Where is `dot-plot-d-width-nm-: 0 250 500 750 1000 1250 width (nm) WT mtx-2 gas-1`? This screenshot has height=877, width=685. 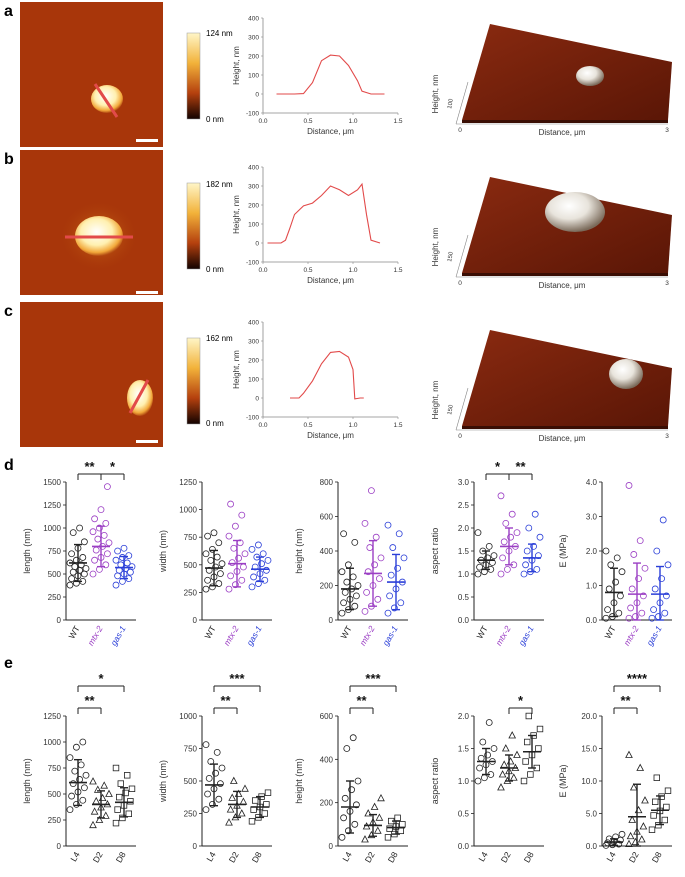
dot-plot-d-width-nm-: 0 250 500 750 1000 1250 width (nm) WT mtx-2 gas-1 is located at coordinates (215, 562).